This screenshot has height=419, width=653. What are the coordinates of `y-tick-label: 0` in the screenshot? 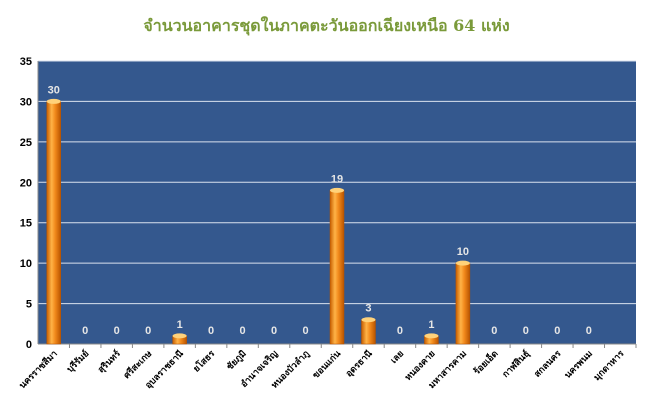 It's located at (29, 345).